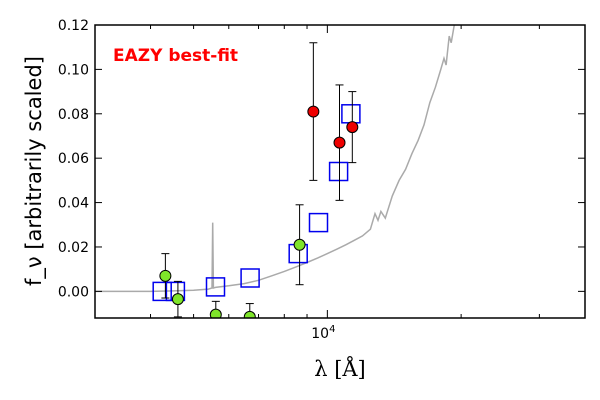 This screenshot has width=600, height=400. I want to click on y-axis-label: f_ν [arbitrarily scaled], so click(34, 171).